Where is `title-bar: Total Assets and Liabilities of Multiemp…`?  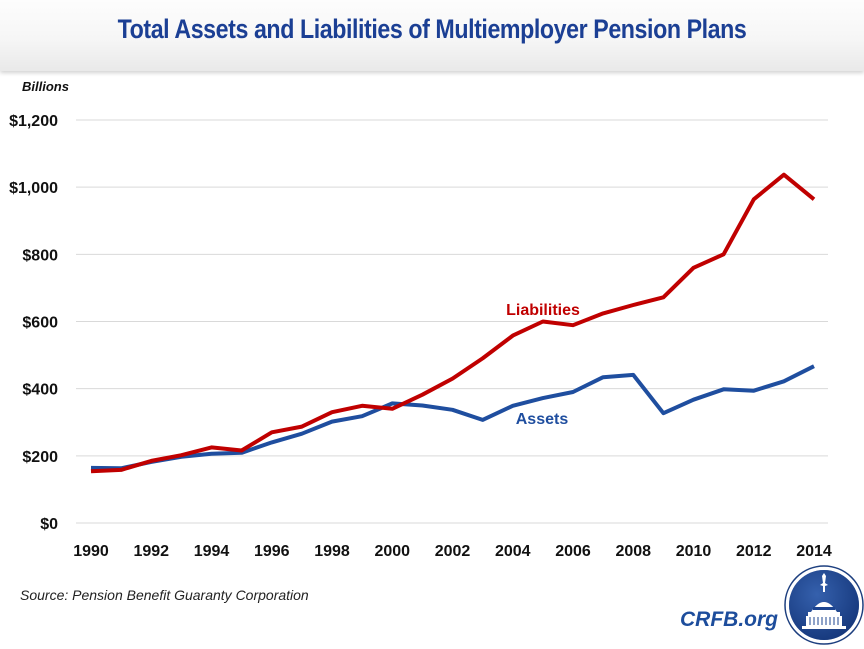 title-bar: Total Assets and Liabilities of Multiemp… is located at coordinates (432, 35).